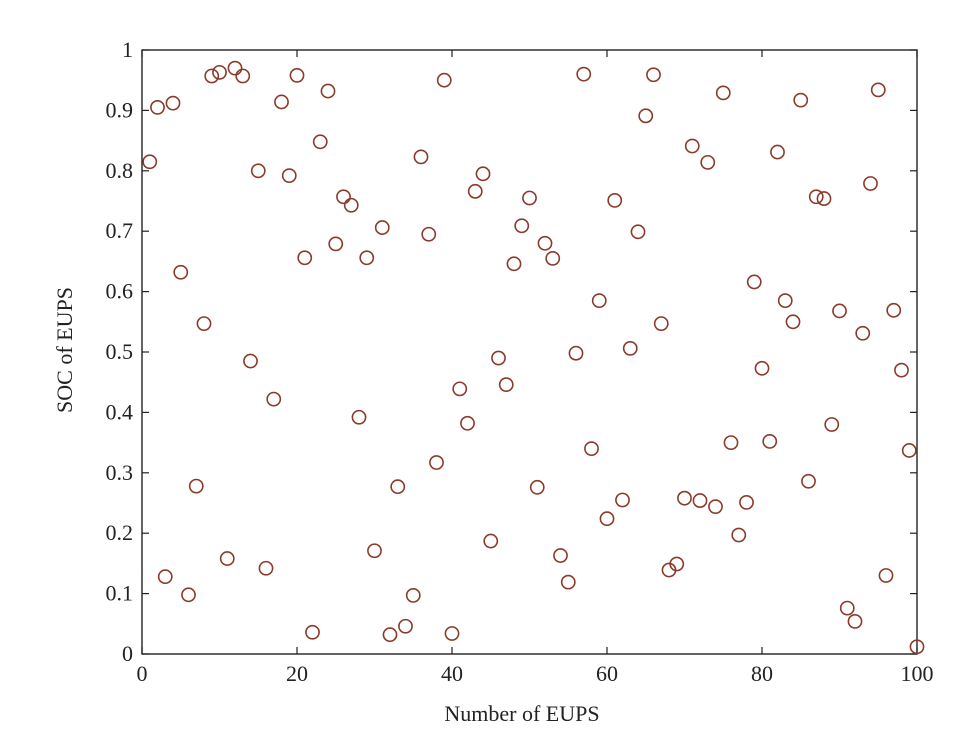  I want to click on y-tick-label: 0.8, so click(120, 170).